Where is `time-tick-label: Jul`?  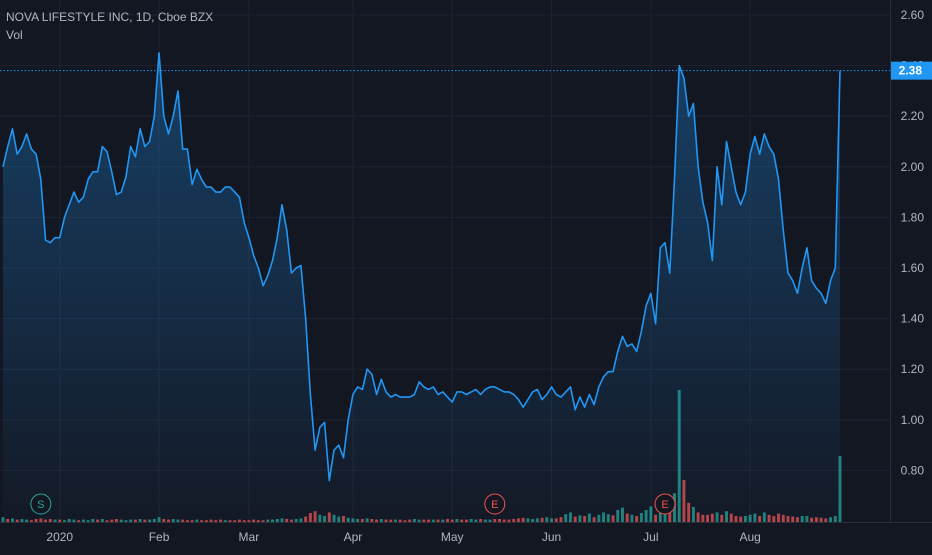 time-tick-label: Jul is located at coordinates (650, 537).